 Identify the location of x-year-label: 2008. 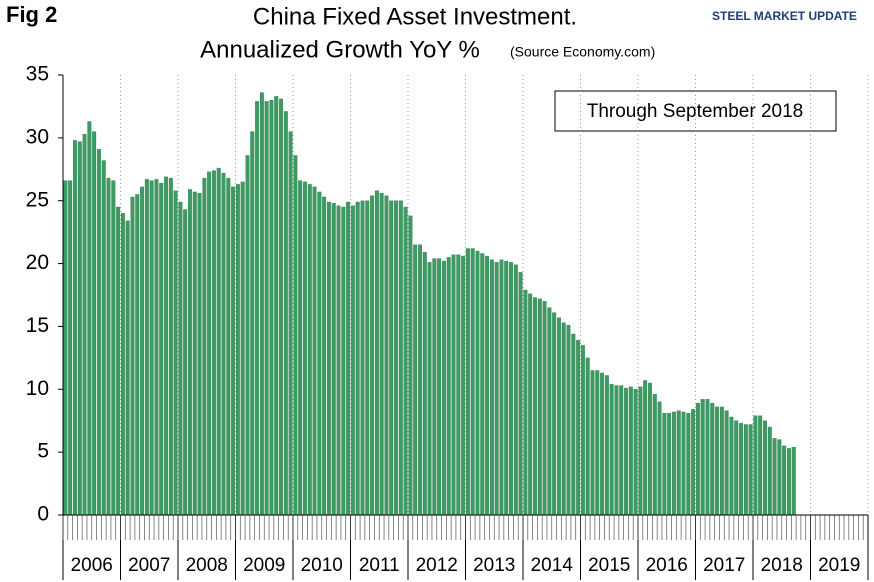
(207, 565).